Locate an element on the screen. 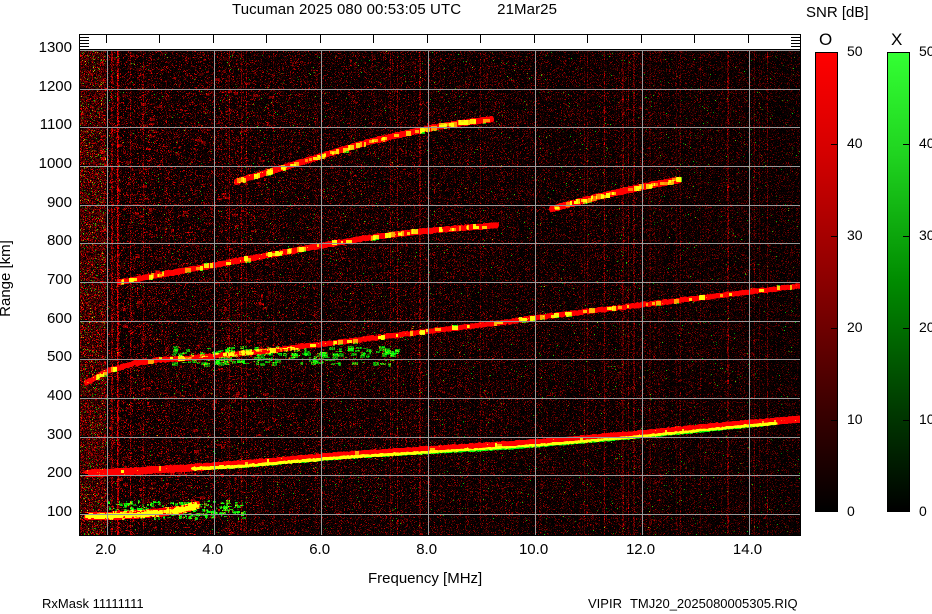 The image size is (932, 614). instrument-name: VIPIR is located at coordinates (605, 603).